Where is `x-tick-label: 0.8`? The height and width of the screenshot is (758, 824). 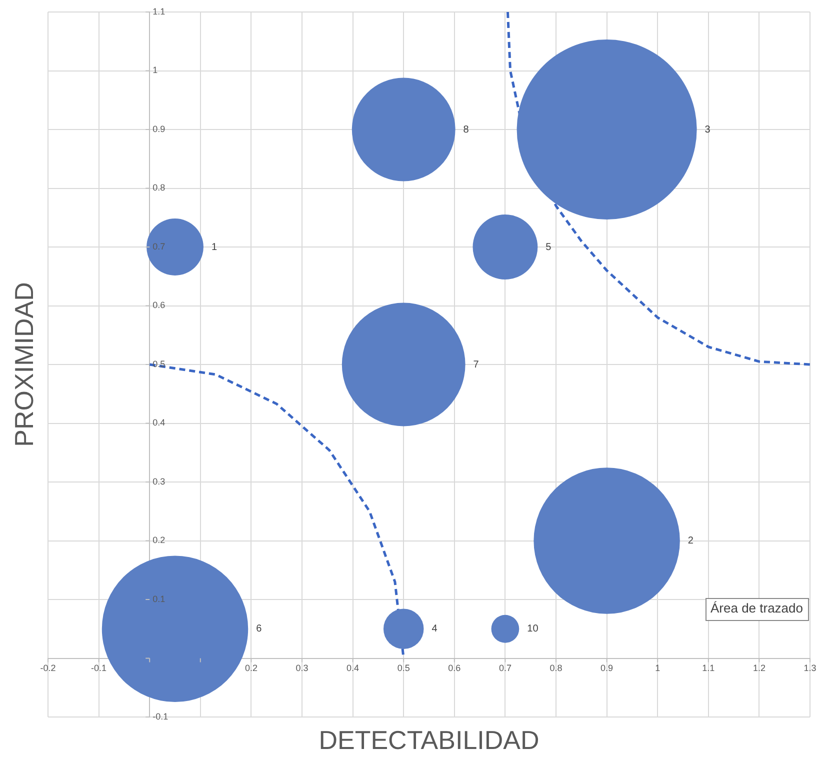 x-tick-label: 0.8 is located at coordinates (556, 668).